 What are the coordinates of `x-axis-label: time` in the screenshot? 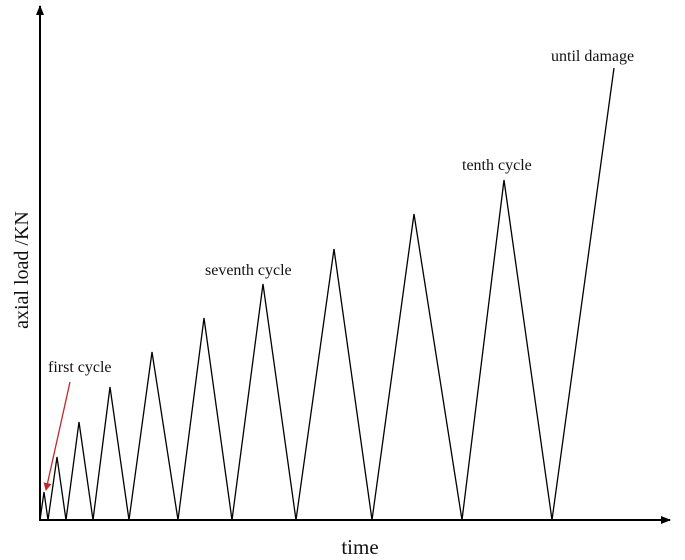 It's located at (359, 547).